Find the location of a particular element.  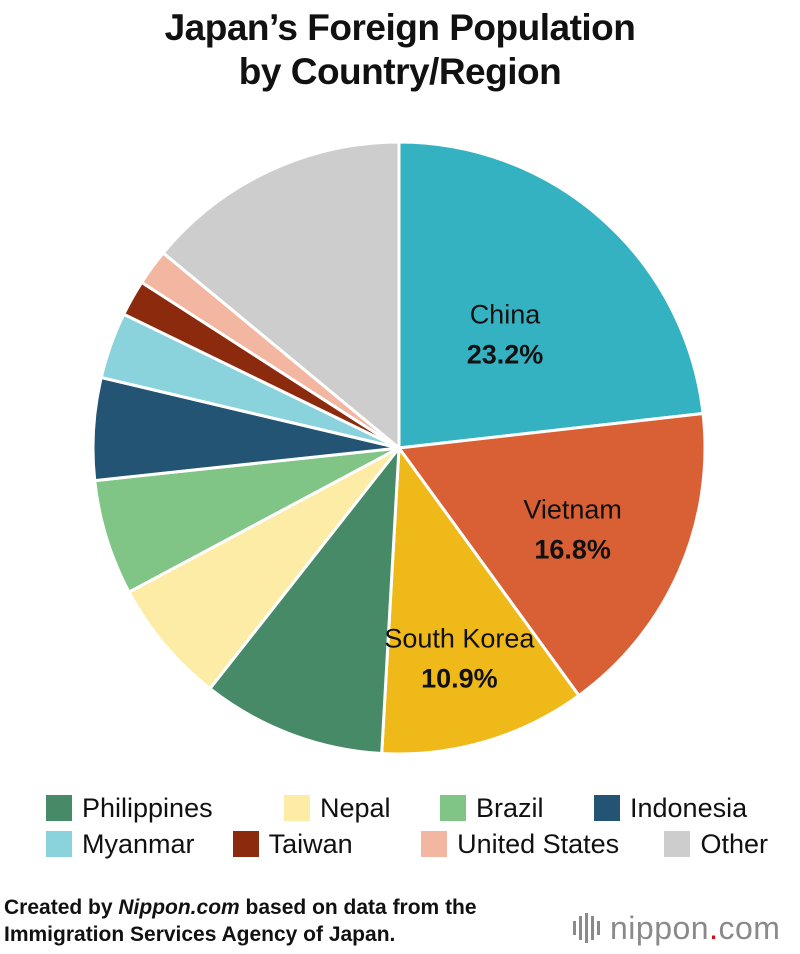

pie-slice-south-korea is located at coordinates (480, 601).